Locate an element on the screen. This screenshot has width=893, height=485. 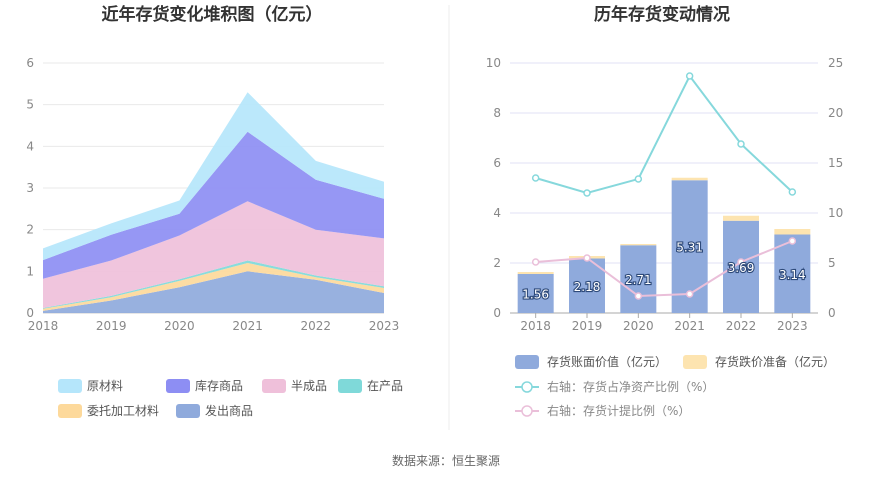
y-tick-label: 10 is located at coordinates (493, 63).